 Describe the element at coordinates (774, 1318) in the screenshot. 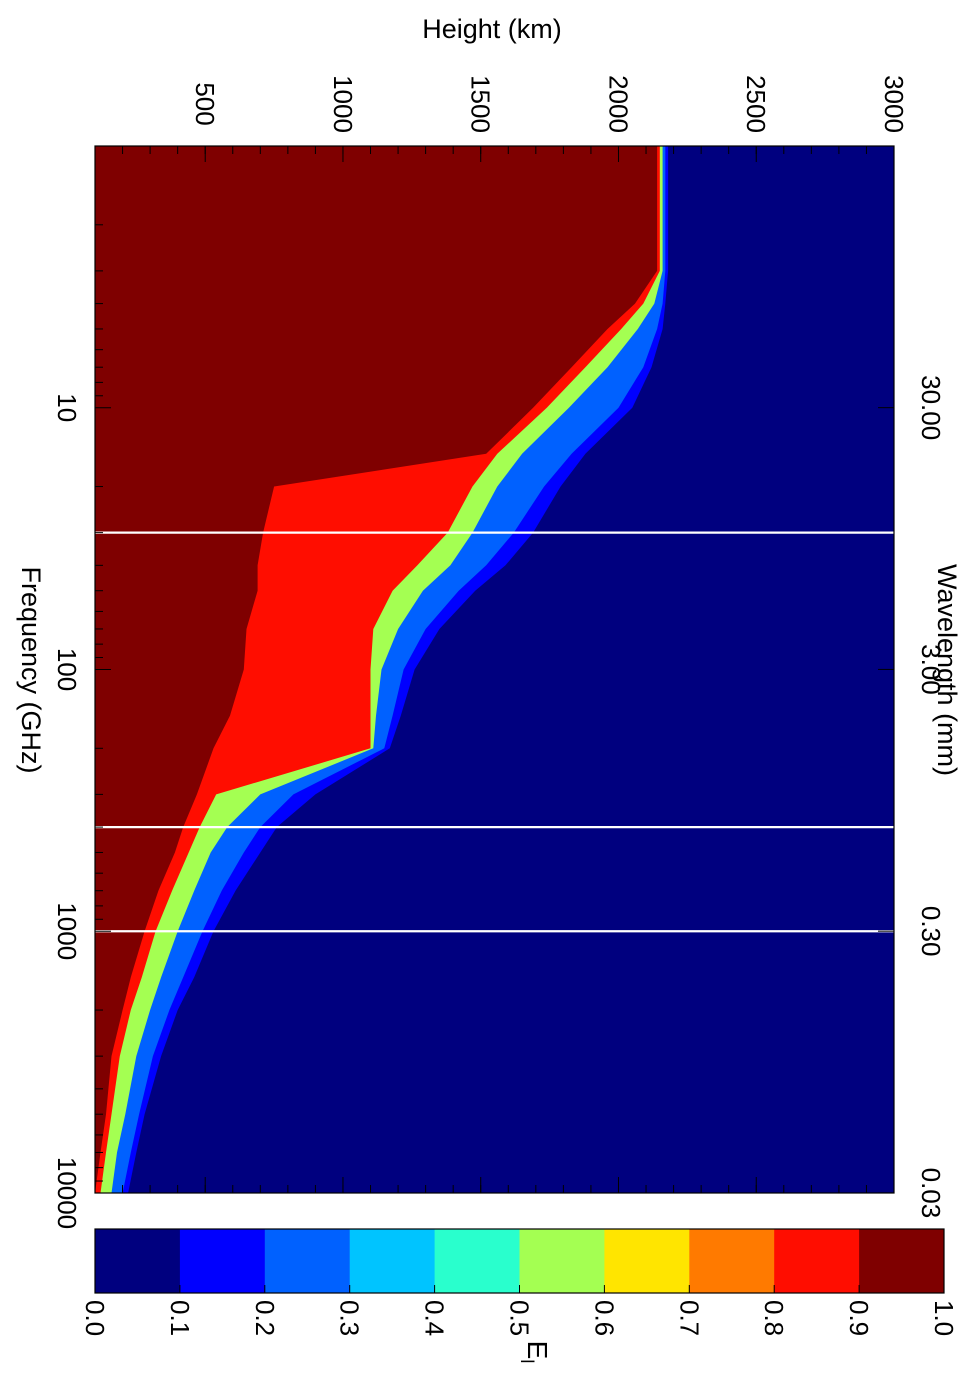

I see `colorbar-tick-label: 0.8` at that location.